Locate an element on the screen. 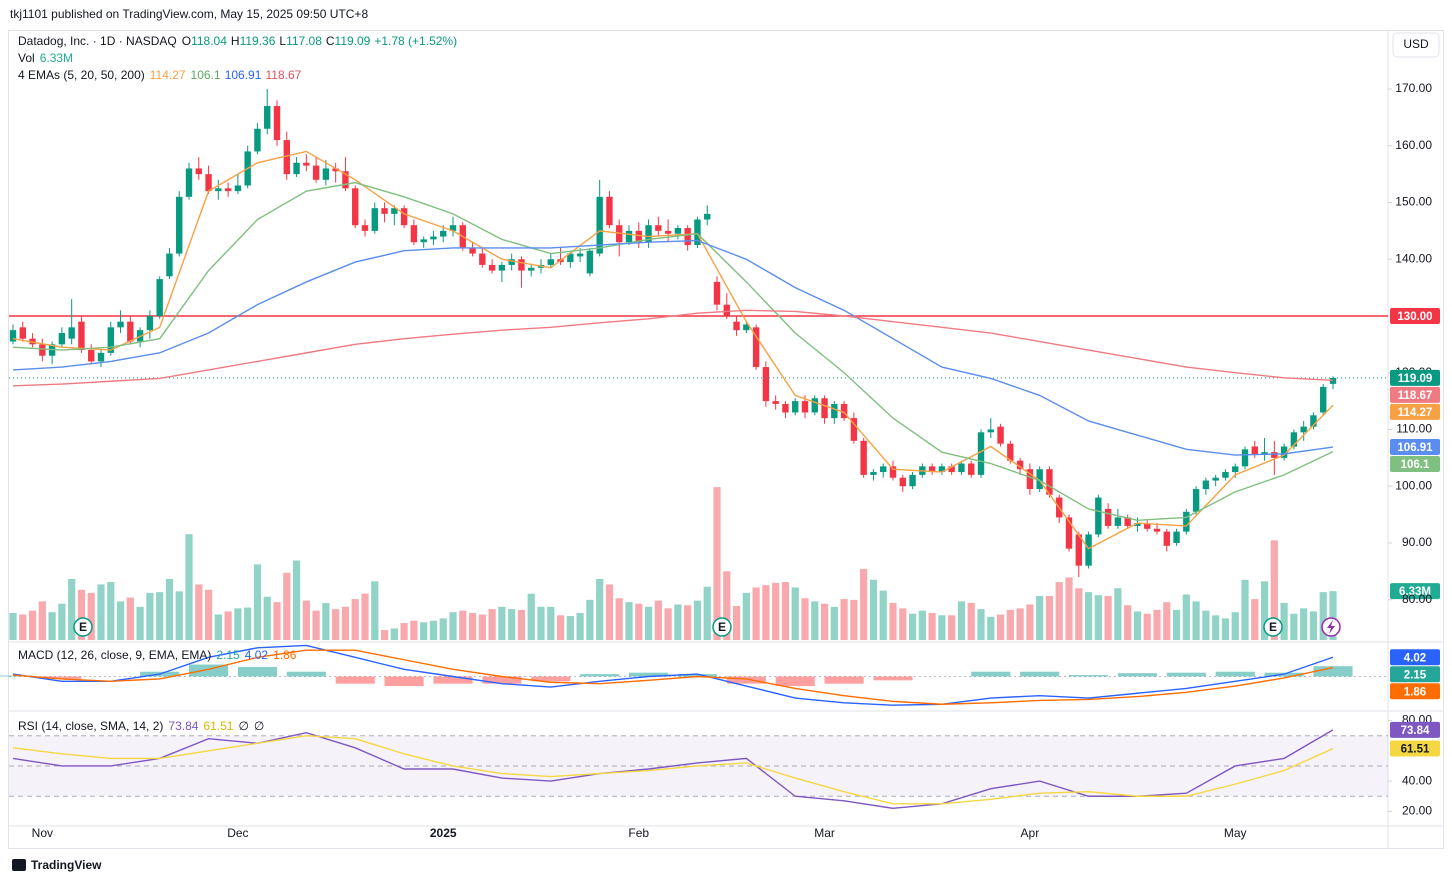 The image size is (1452, 884). low: 117.08 is located at coordinates (304, 41).